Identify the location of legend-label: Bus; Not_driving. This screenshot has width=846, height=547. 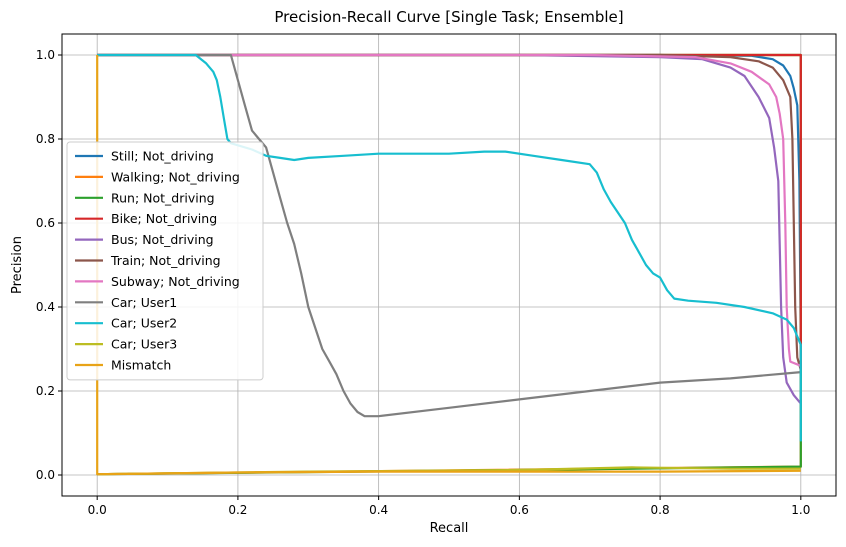
(162, 239).